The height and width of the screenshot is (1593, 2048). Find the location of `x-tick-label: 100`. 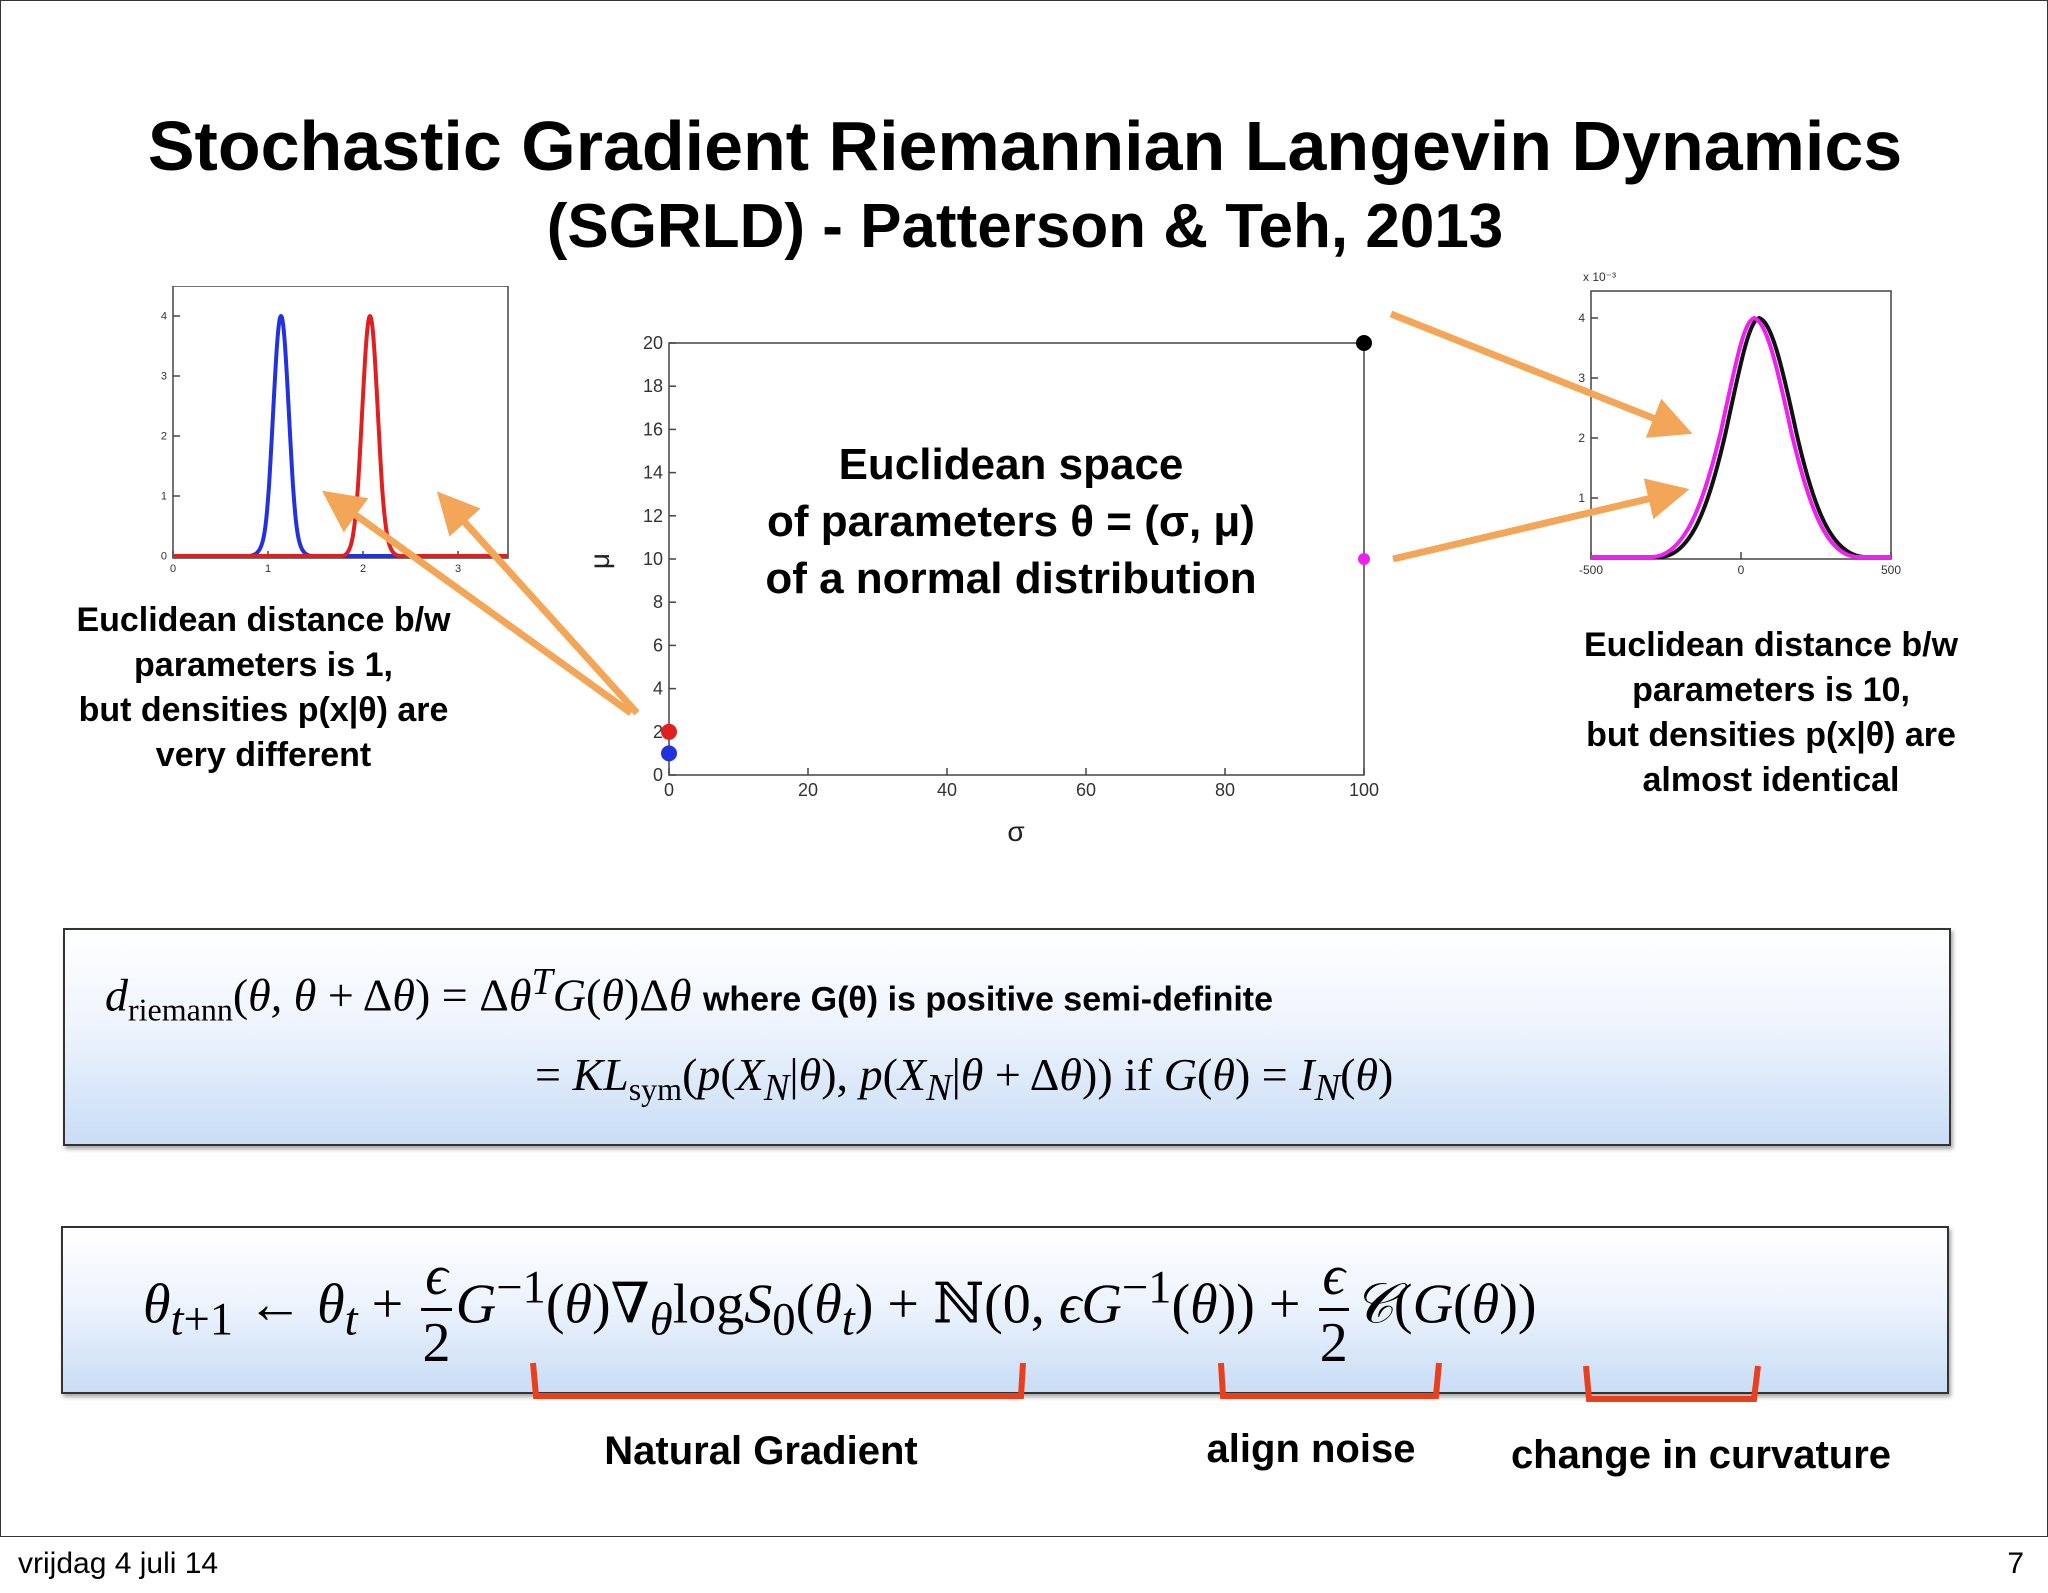

x-tick-label: 100 is located at coordinates (1364, 790).